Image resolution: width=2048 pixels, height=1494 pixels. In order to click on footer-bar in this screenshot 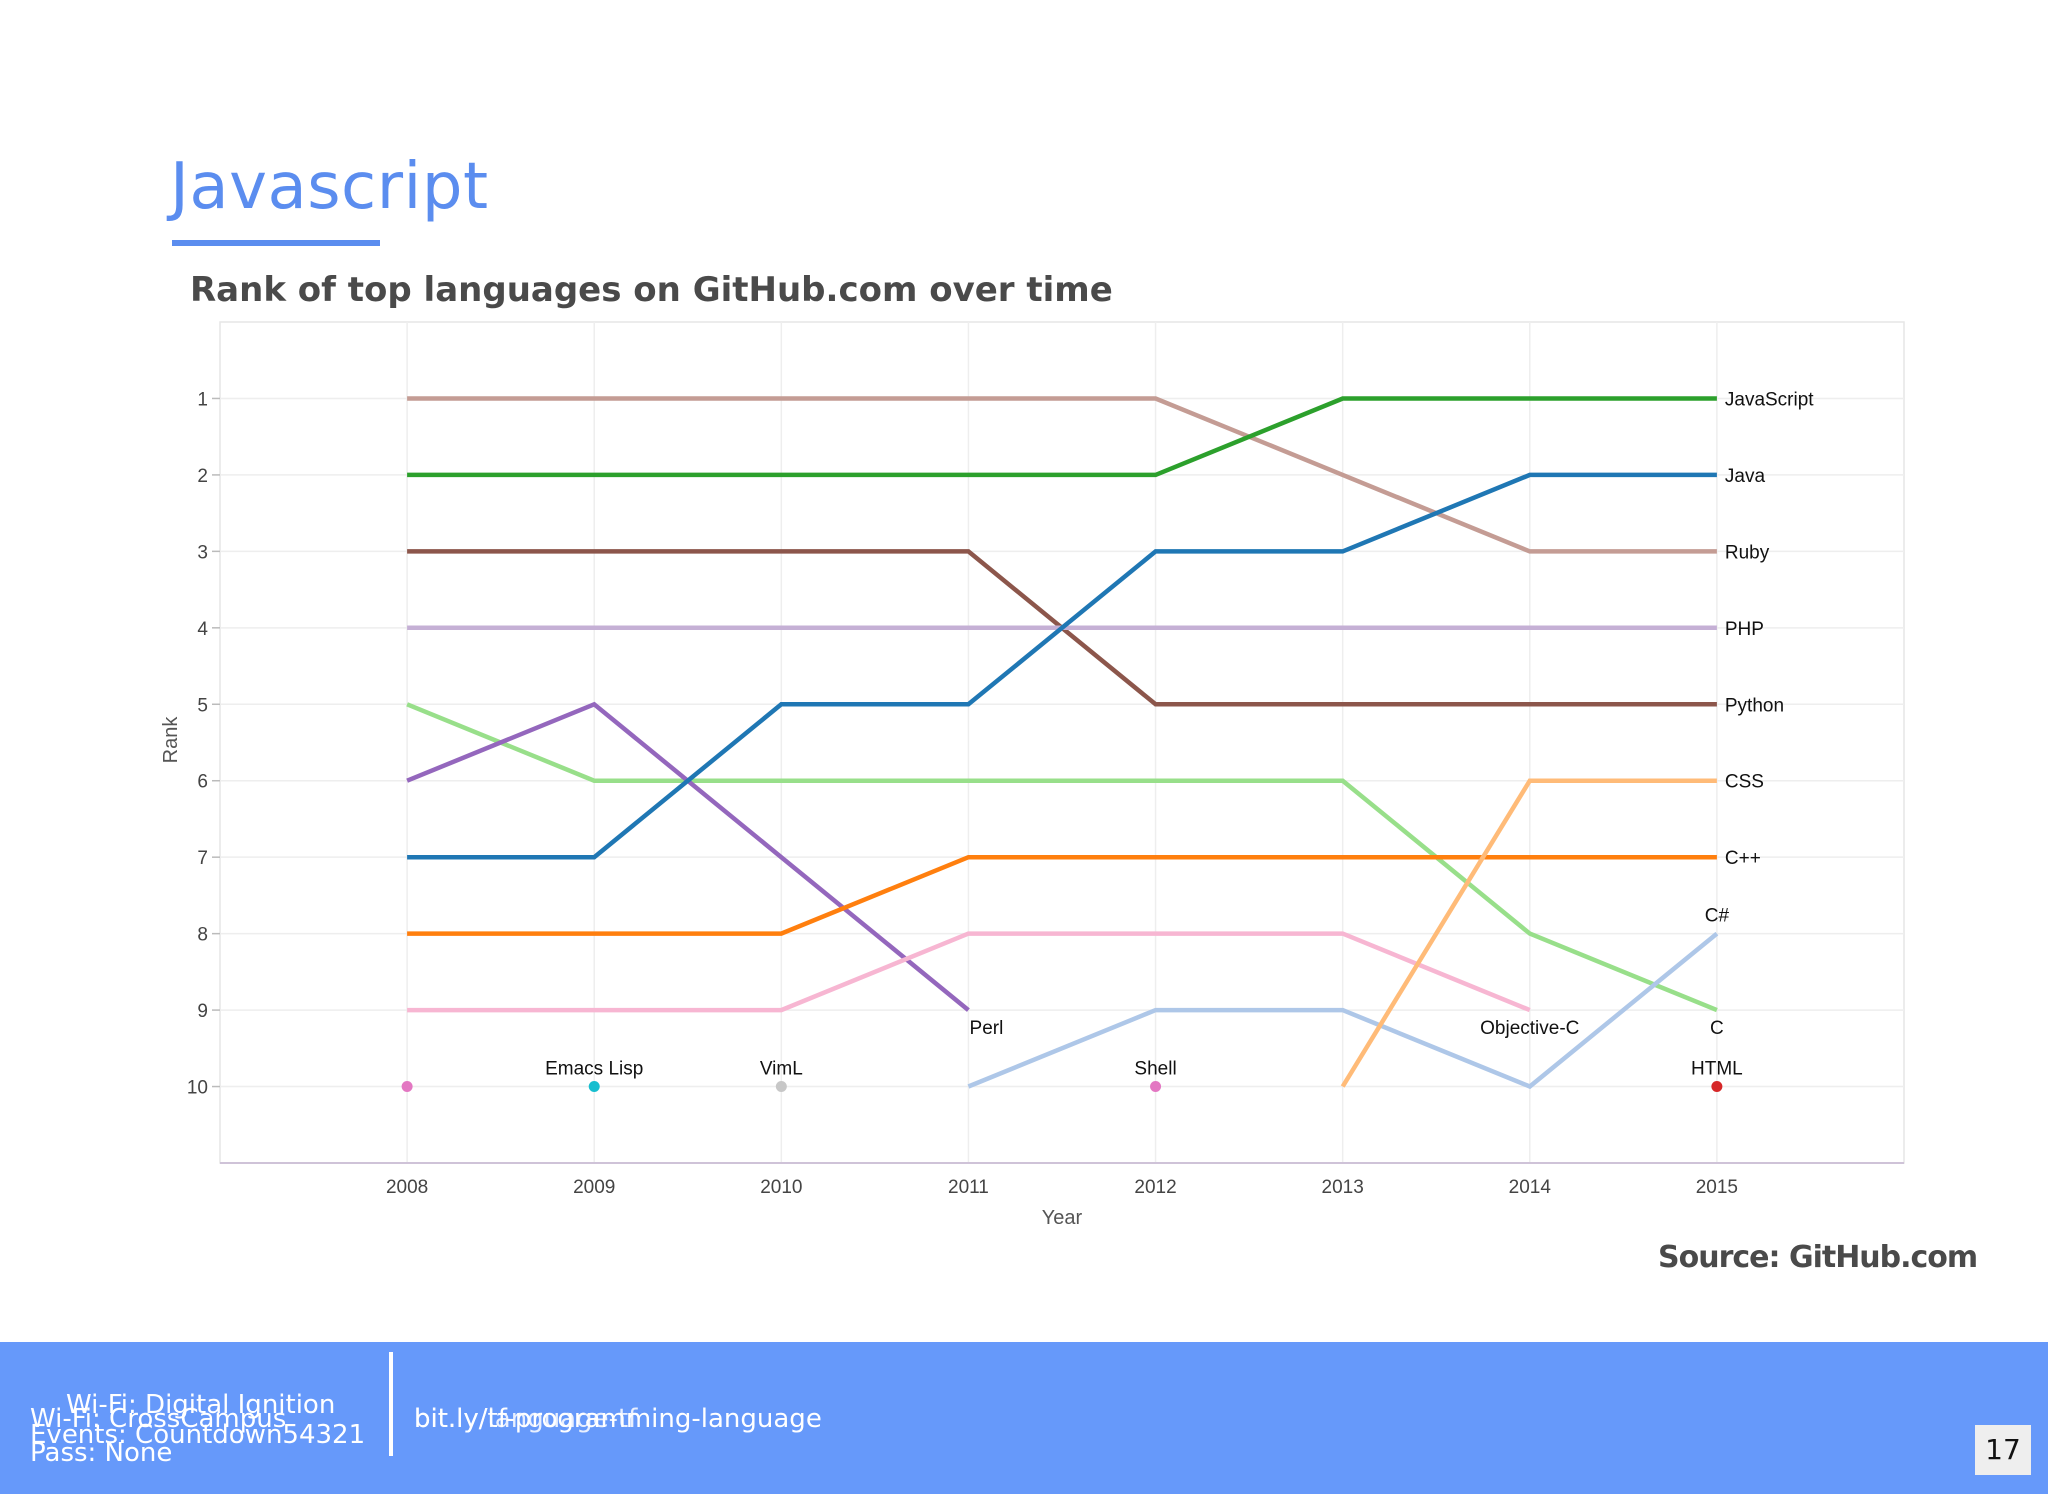, I will do `click(1024, 1418)`.